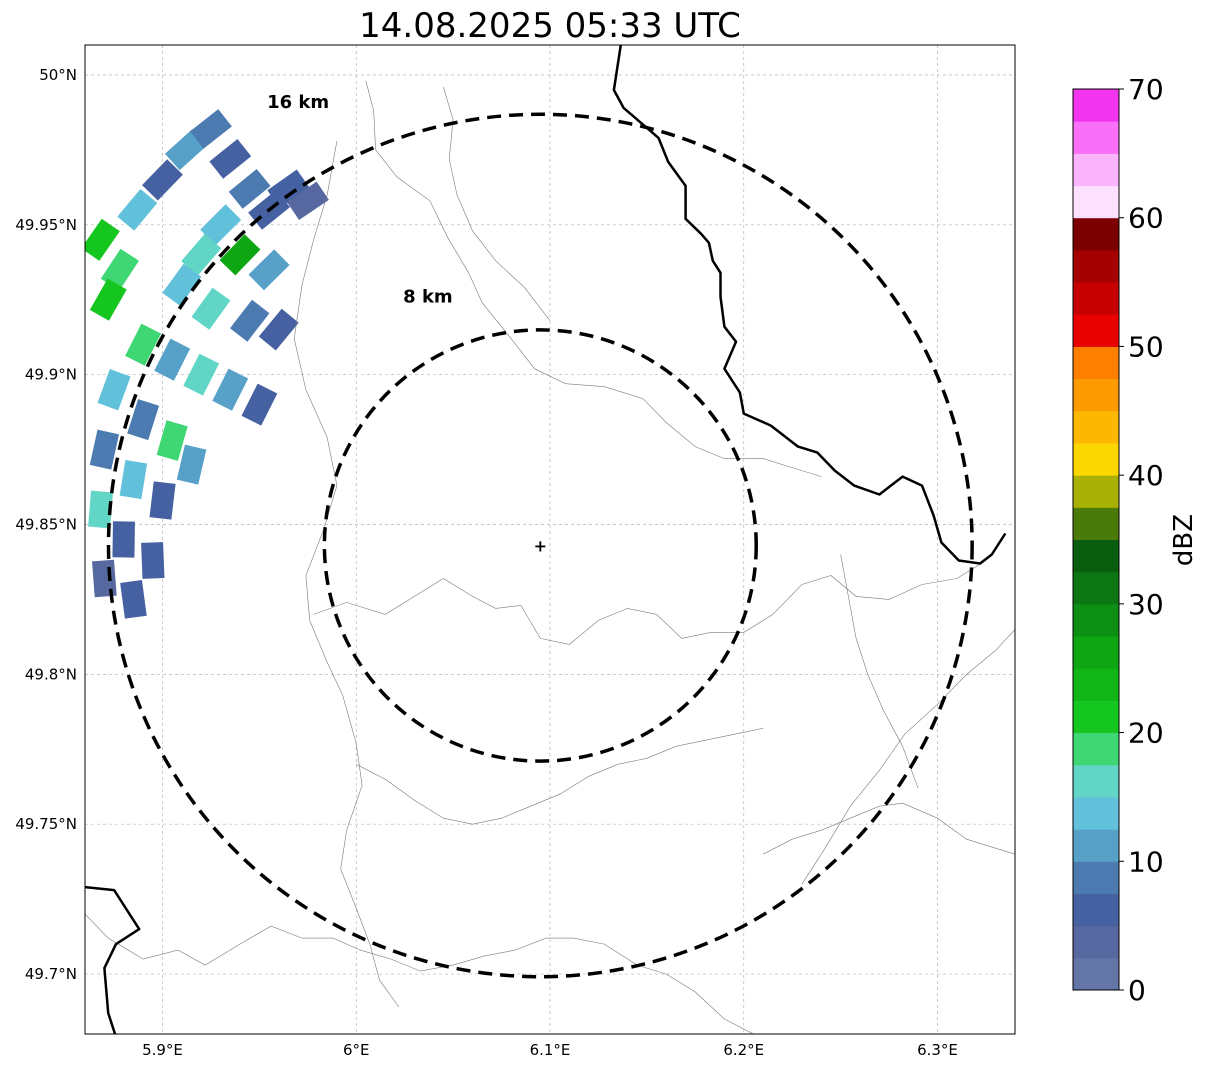 The height and width of the screenshot is (1069, 1207). I want to click on range-ring, so click(540, 545).